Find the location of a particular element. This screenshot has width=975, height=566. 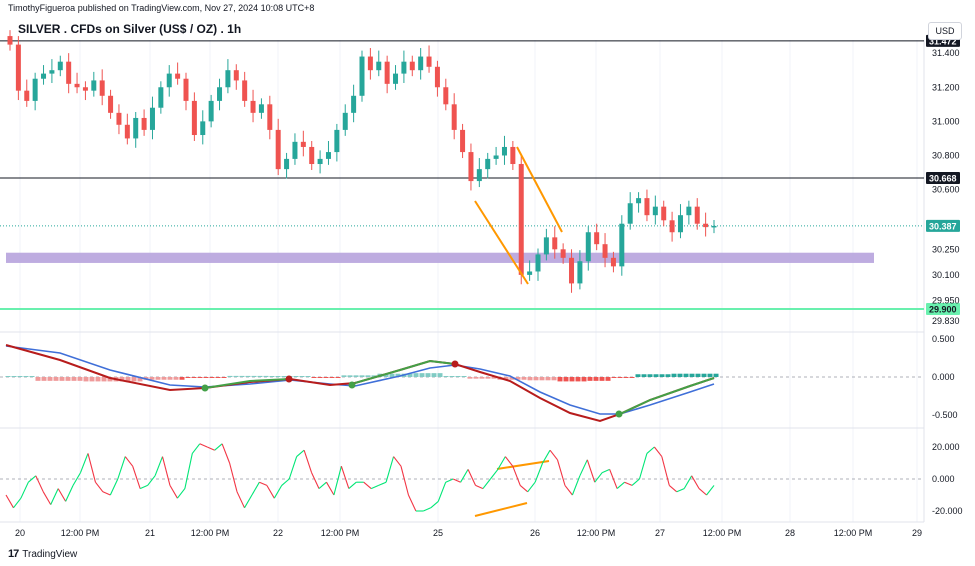

osc-tick-label: 0.000 is located at coordinates (943, 479).